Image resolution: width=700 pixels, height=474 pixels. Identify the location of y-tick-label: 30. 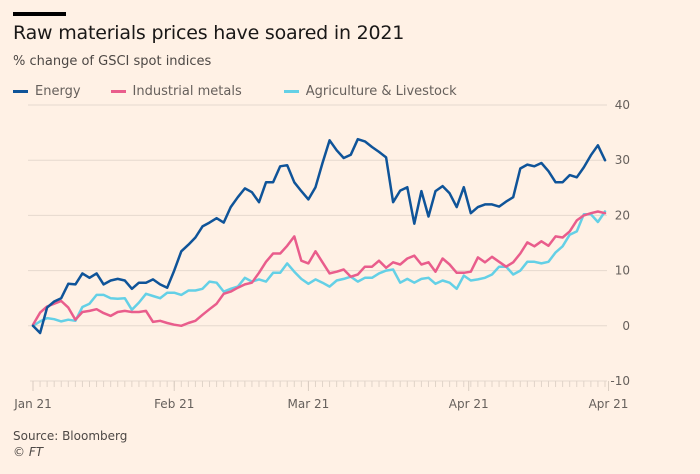
(622, 160).